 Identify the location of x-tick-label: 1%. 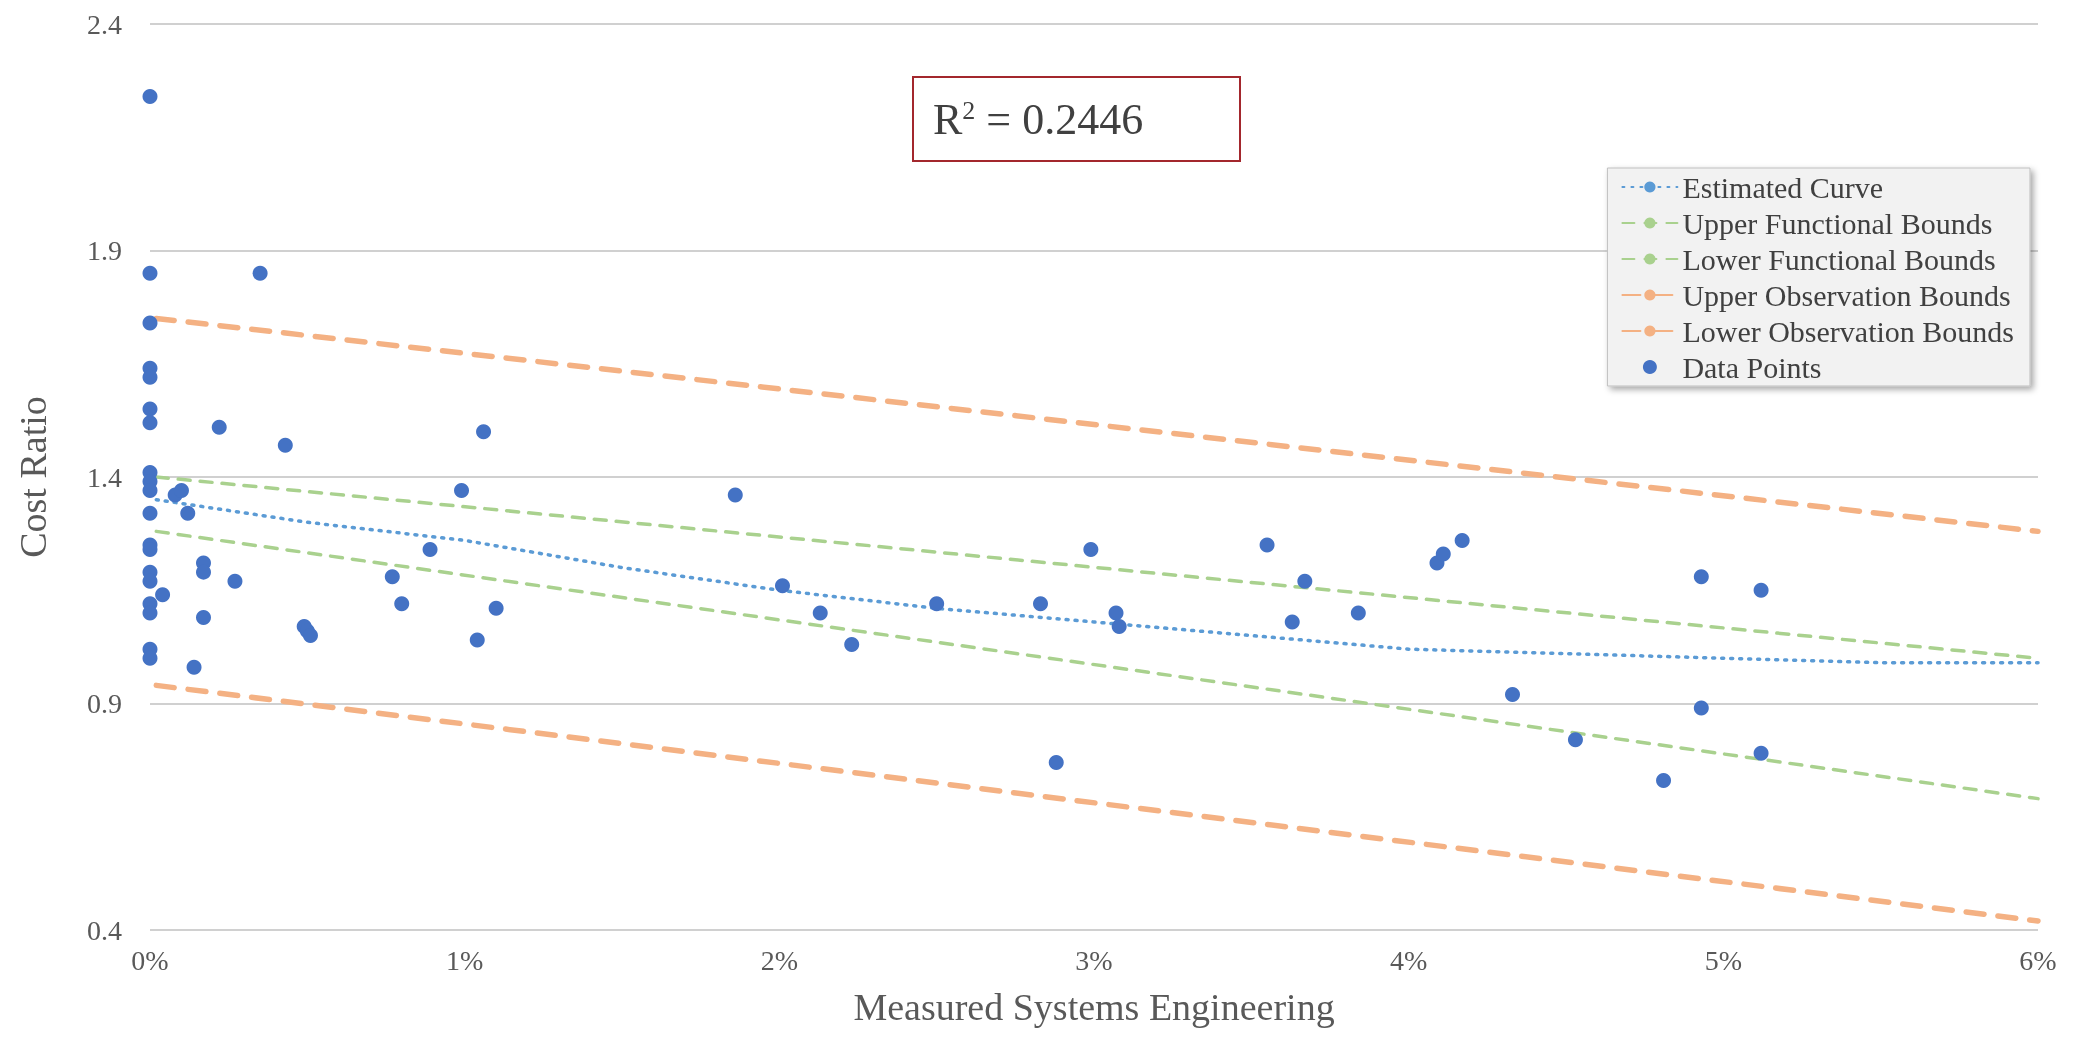
(465, 960).